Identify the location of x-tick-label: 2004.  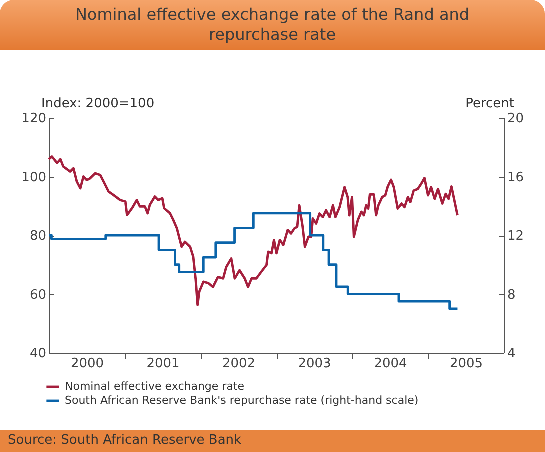
(391, 364).